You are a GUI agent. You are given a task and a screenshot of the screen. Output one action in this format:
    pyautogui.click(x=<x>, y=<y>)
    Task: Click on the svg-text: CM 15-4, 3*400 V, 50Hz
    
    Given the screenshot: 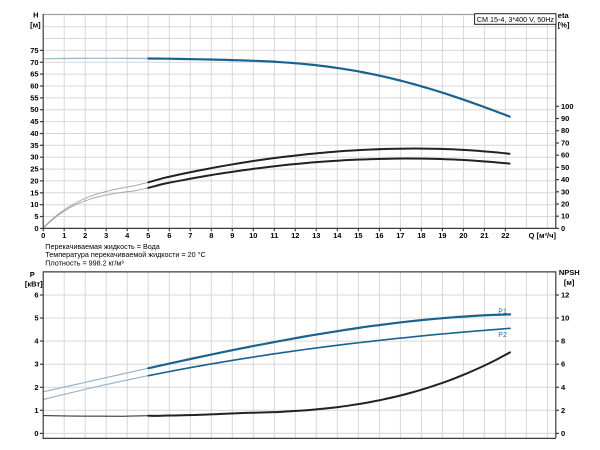 What is the action you would take?
    pyautogui.click(x=516, y=19)
    